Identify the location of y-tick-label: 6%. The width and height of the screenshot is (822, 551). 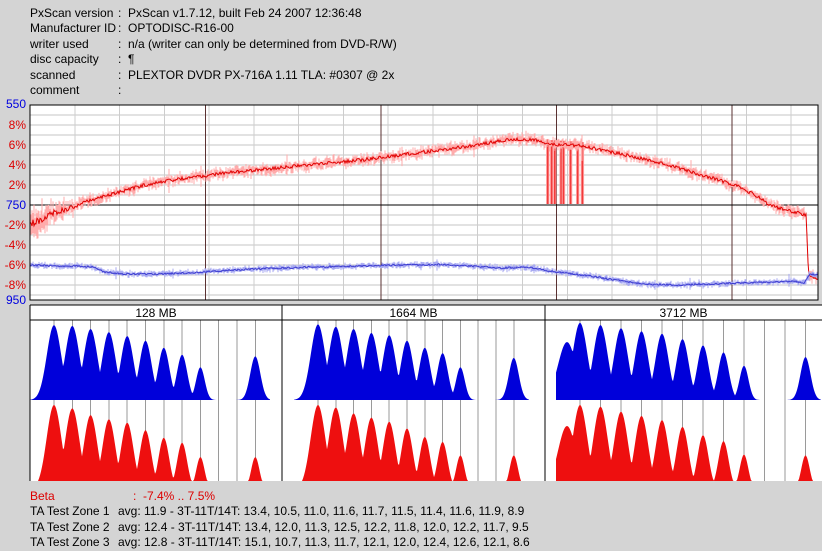
(17, 145).